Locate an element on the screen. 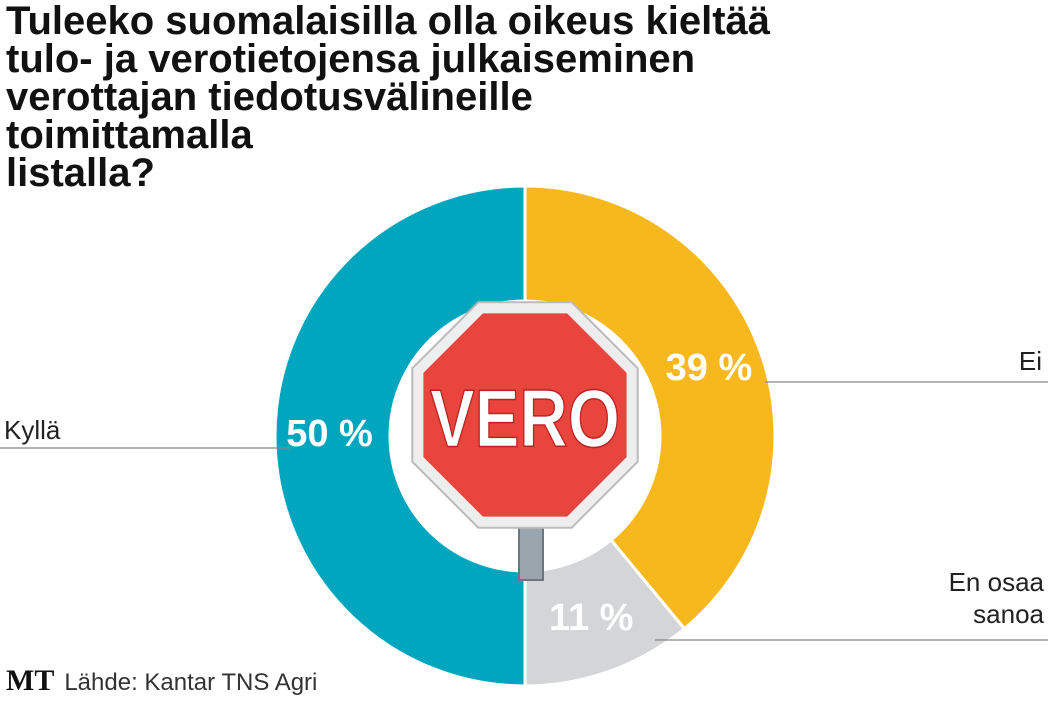  category-label: Kyllä is located at coordinates (32, 430).